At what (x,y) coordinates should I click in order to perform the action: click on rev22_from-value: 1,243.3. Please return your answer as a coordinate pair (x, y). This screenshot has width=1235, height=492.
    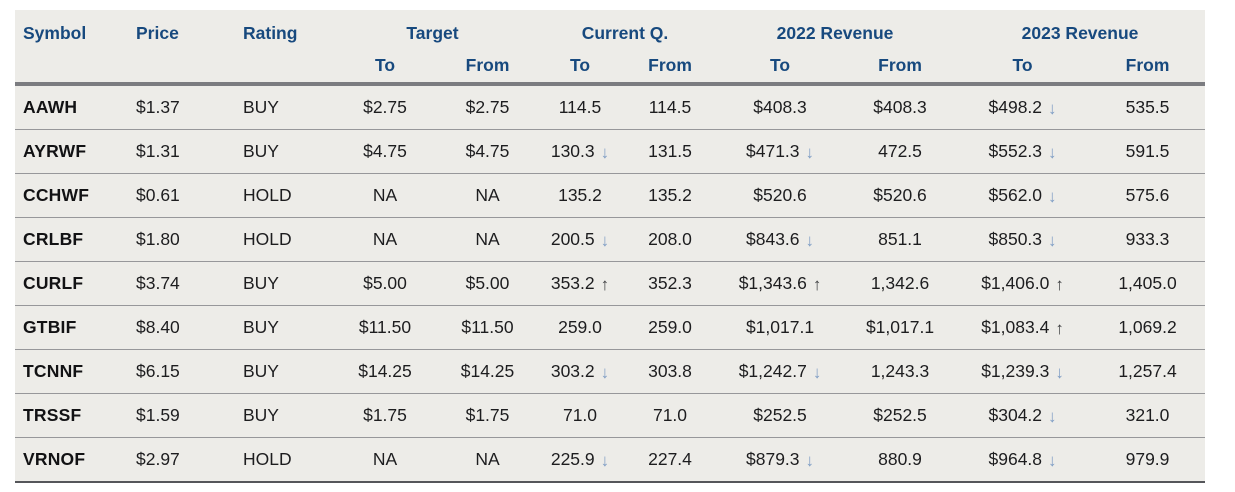
    Looking at the image, I should click on (900, 371).